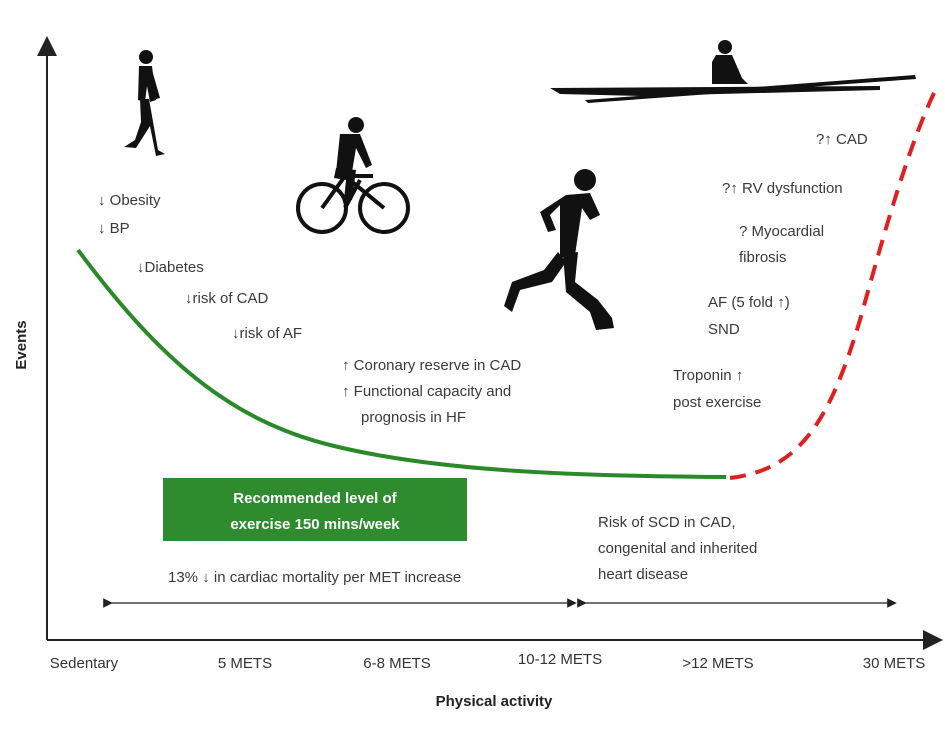  Describe the element at coordinates (749, 302) in the screenshot. I see `risk-af: AF (5 fold ↑)` at that location.